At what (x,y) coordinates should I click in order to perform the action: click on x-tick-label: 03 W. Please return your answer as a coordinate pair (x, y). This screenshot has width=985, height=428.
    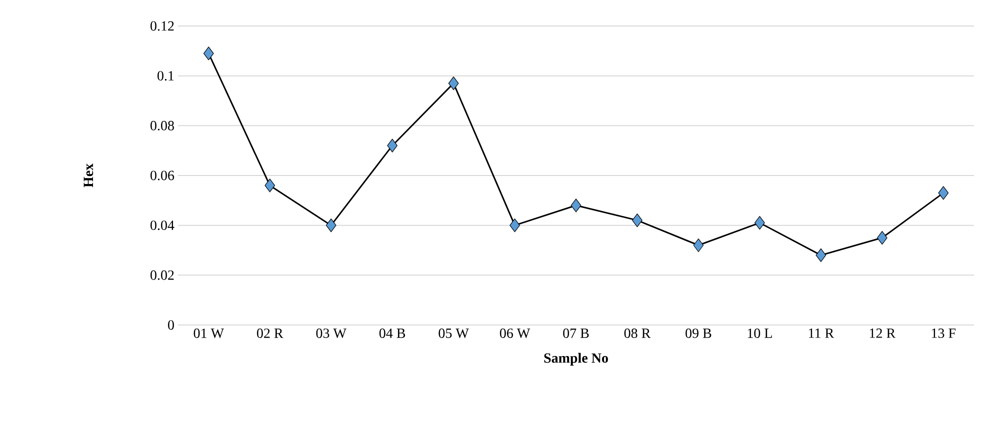
    Looking at the image, I should click on (331, 333).